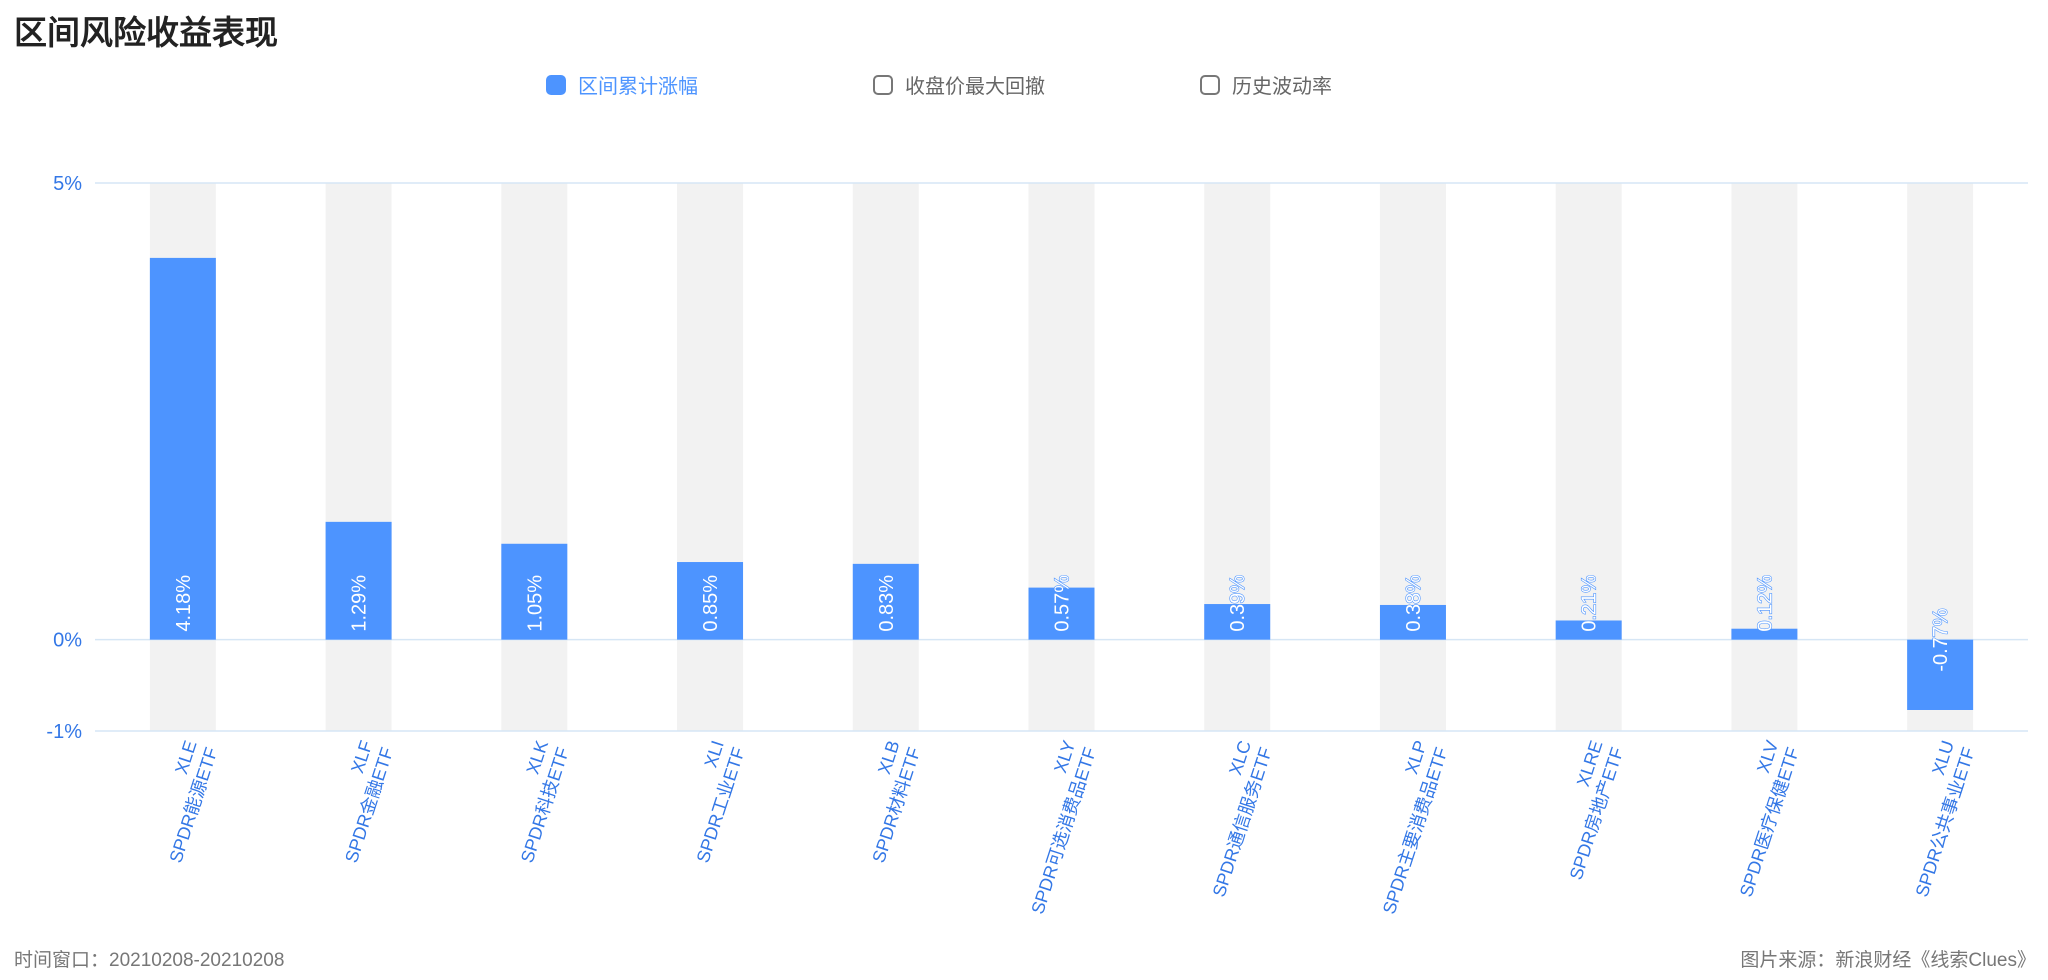 This screenshot has height=980, width=2048. What do you see at coordinates (67, 184) in the screenshot?
I see `y-tick-label: 5%` at bounding box center [67, 184].